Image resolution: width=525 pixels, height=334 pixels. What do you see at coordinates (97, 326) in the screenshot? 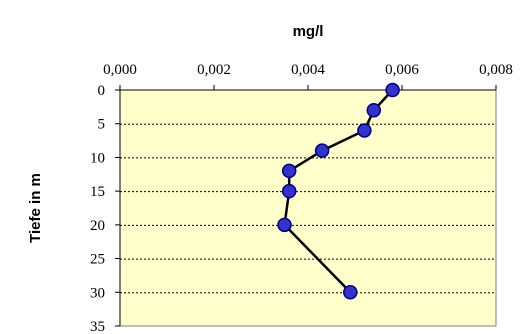
I see `y-tick-label: 35` at bounding box center [97, 326].